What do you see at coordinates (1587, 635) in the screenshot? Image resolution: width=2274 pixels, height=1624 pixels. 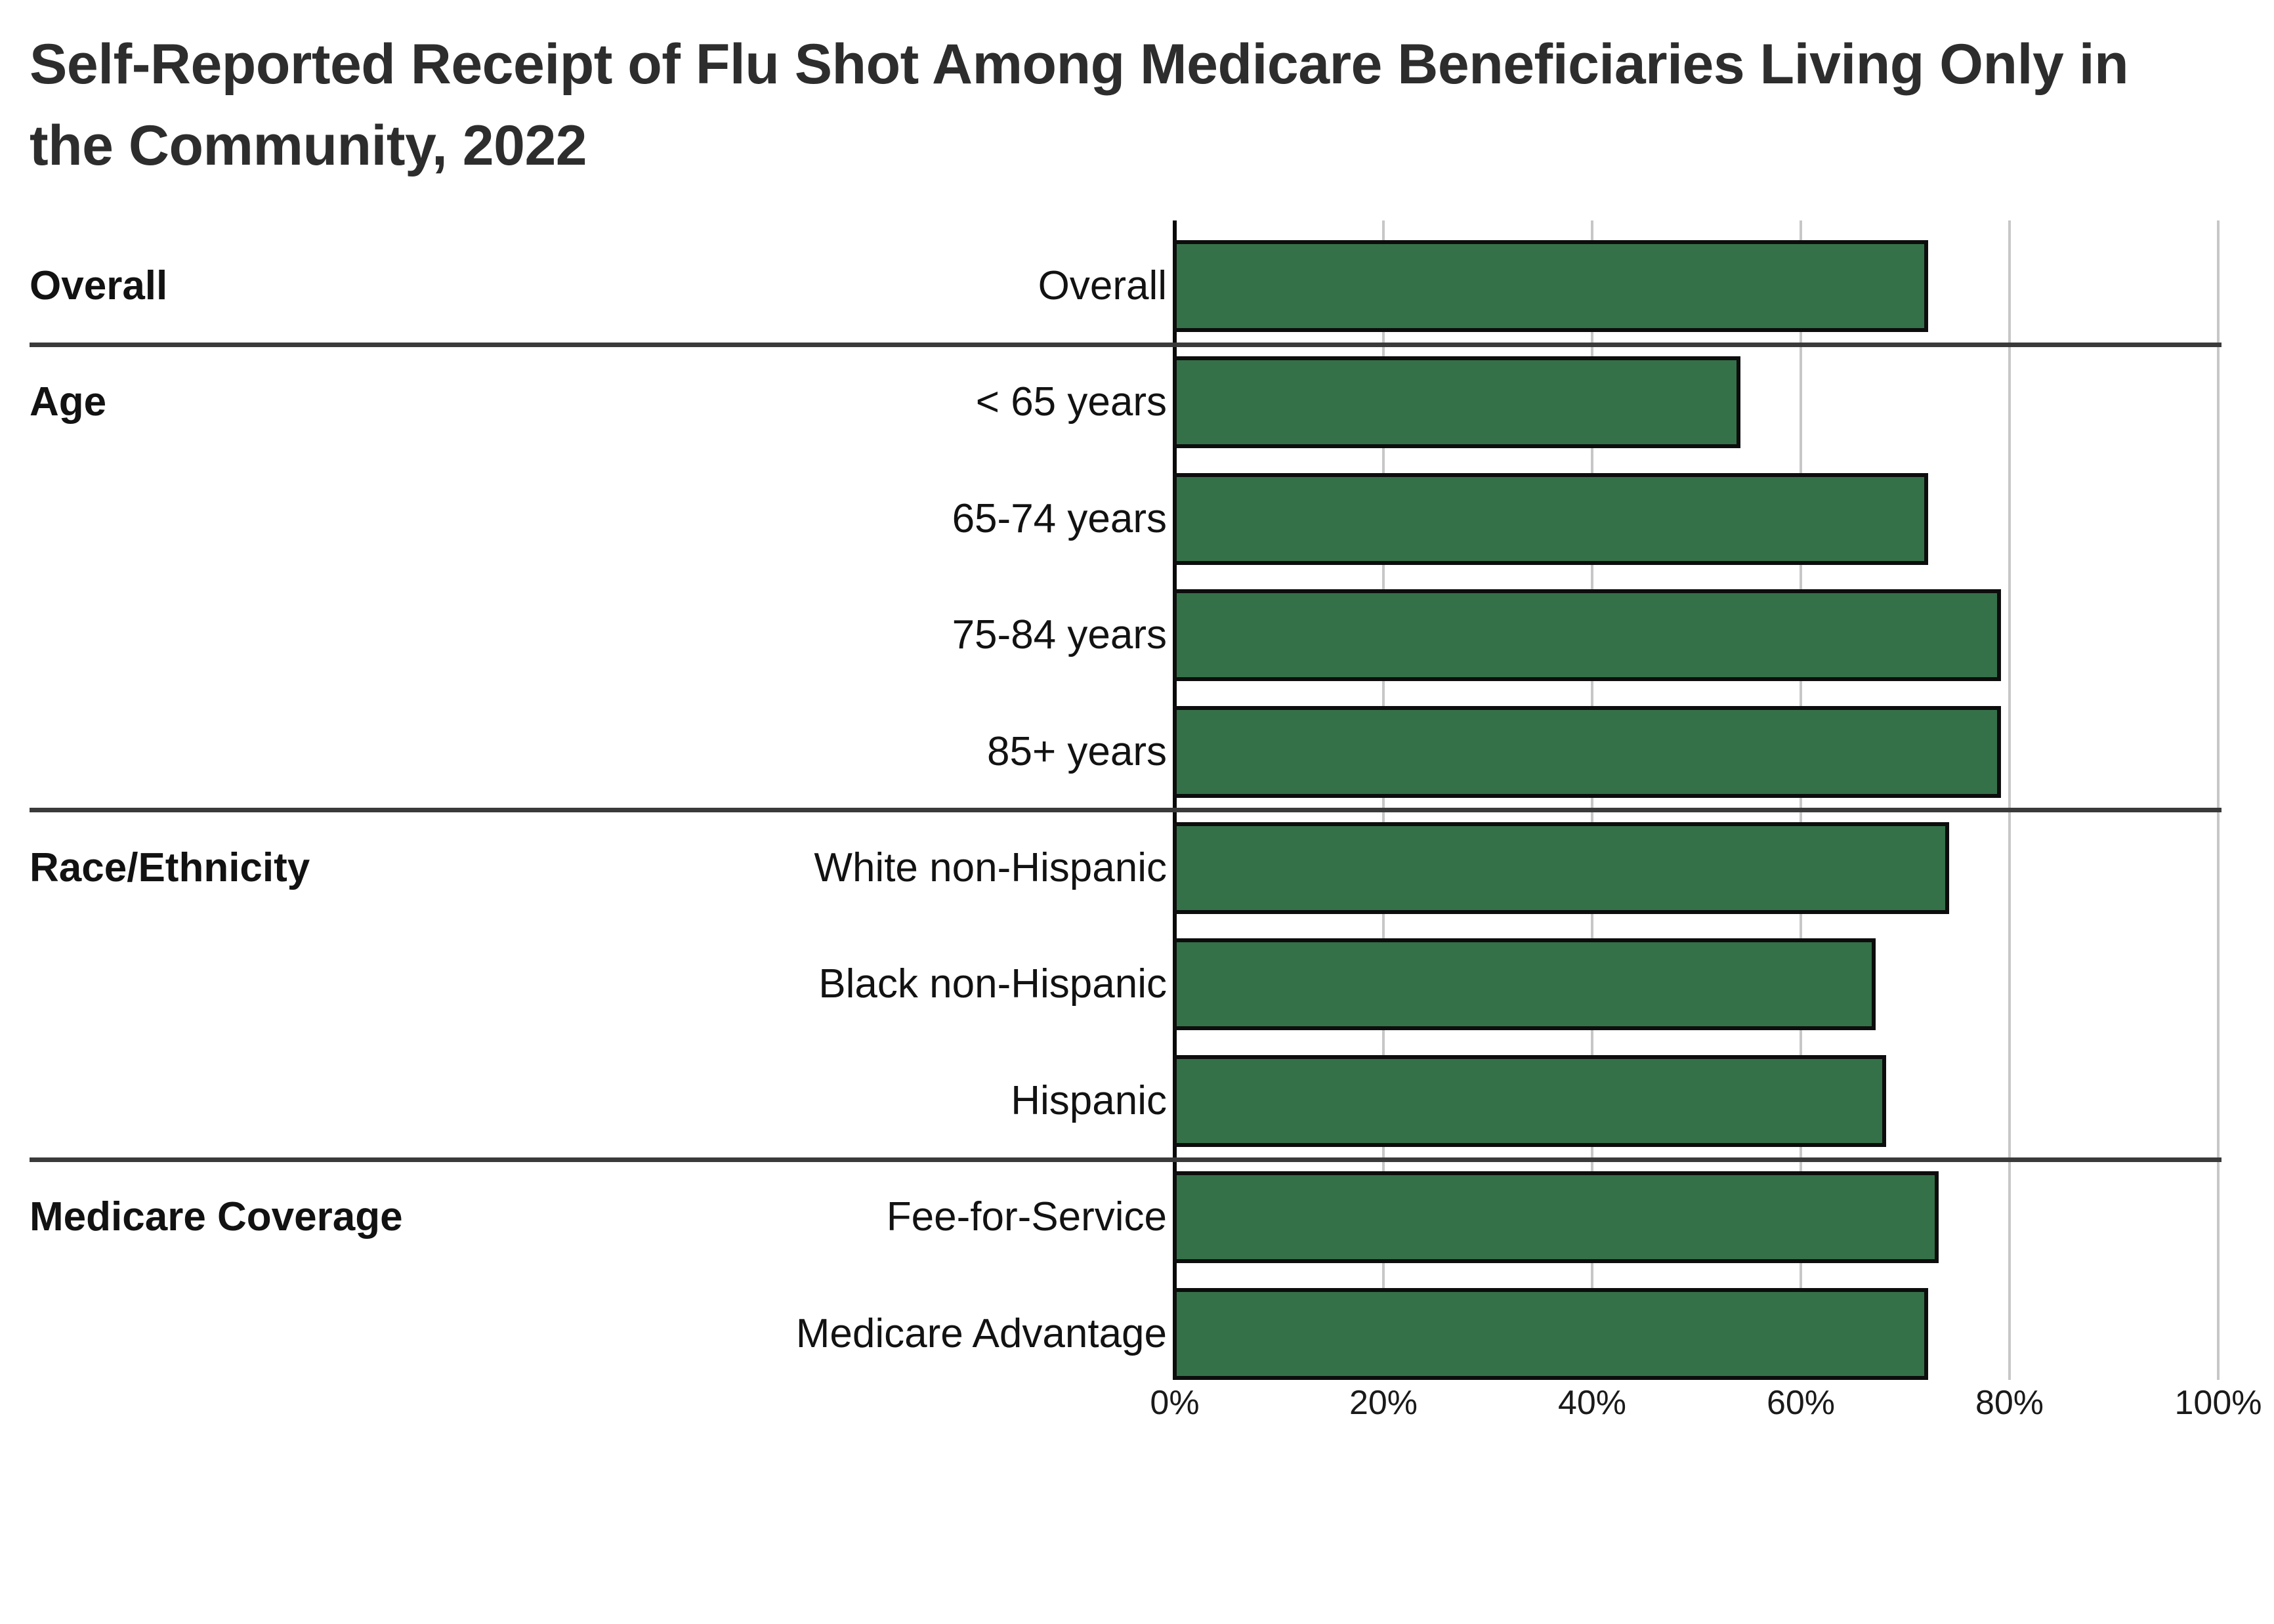 I see `bar-75-84-years` at bounding box center [1587, 635].